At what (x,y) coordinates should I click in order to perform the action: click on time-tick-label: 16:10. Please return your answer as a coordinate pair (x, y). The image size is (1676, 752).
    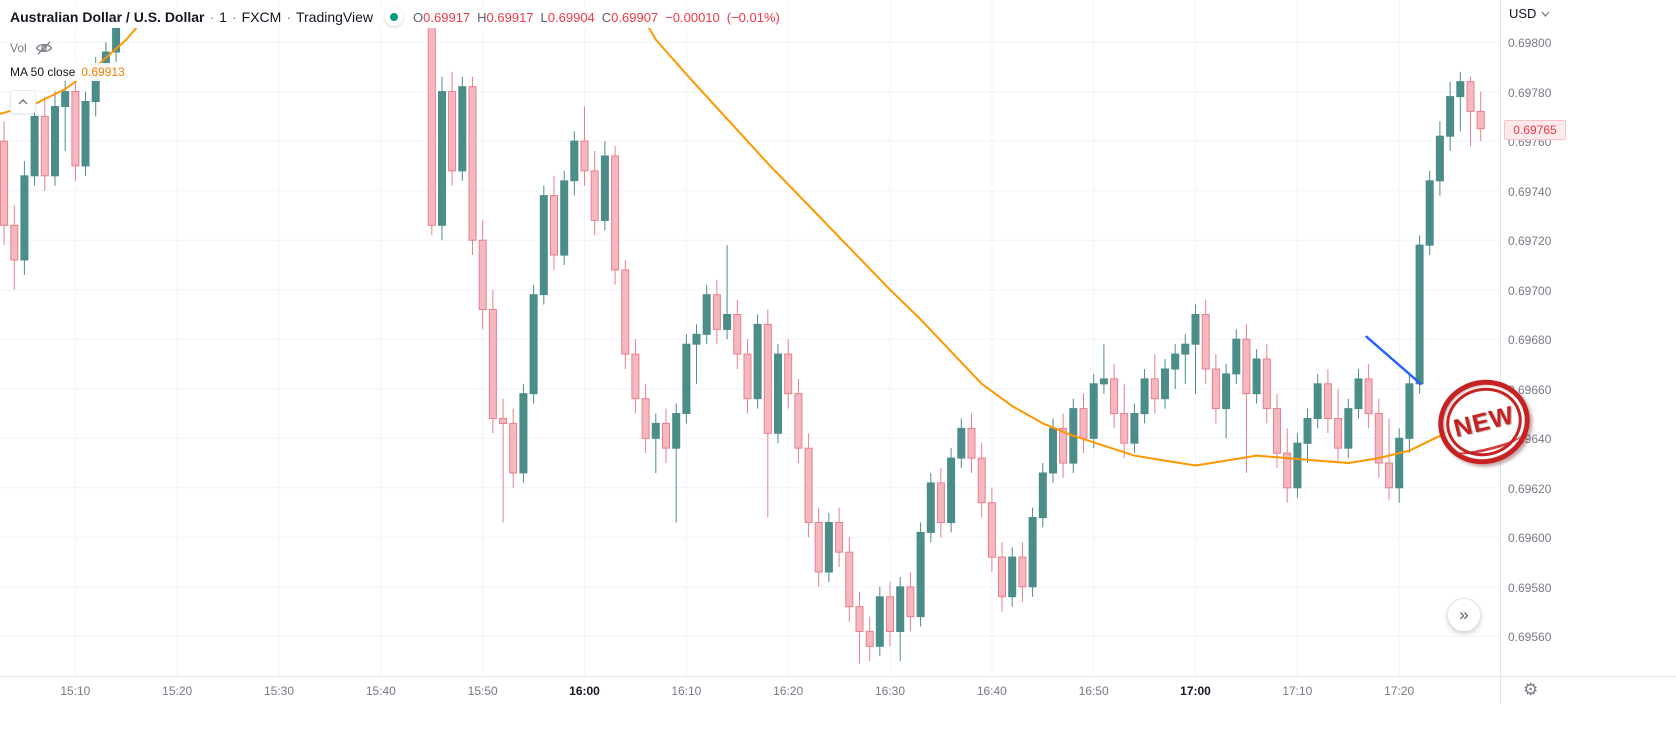
    Looking at the image, I should click on (686, 691).